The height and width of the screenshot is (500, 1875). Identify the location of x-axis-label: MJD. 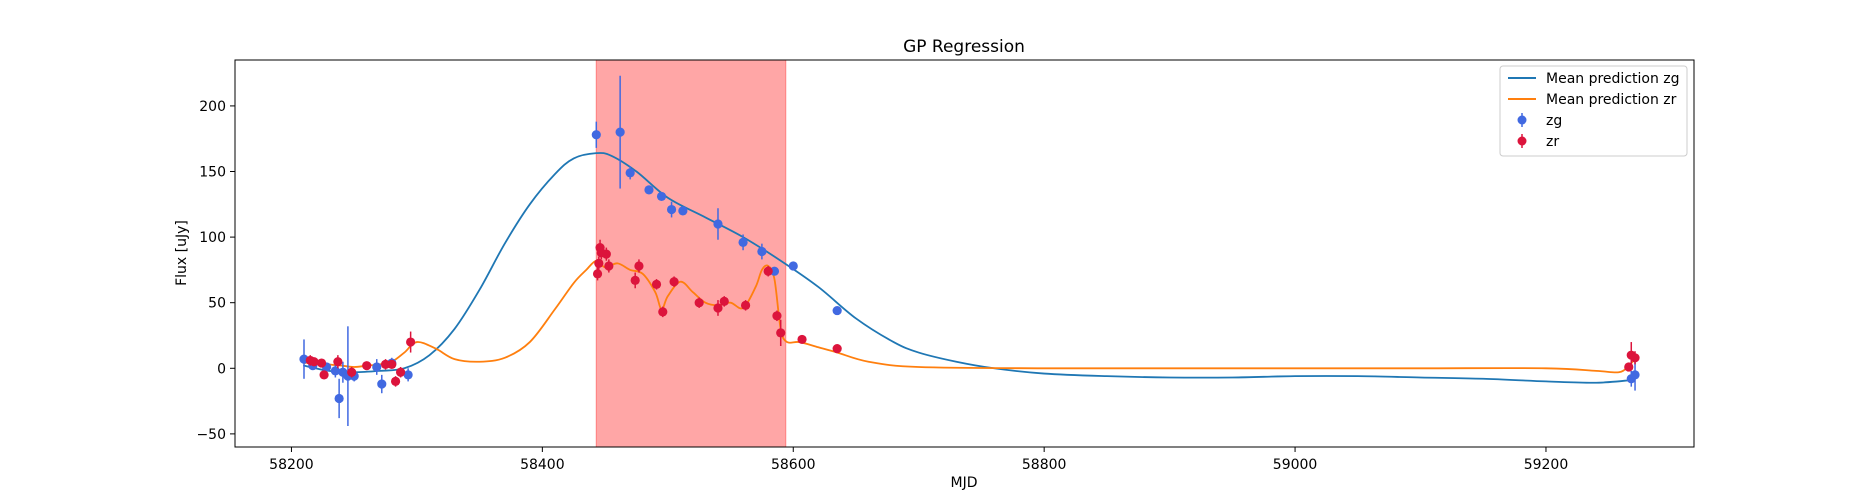
(964, 483).